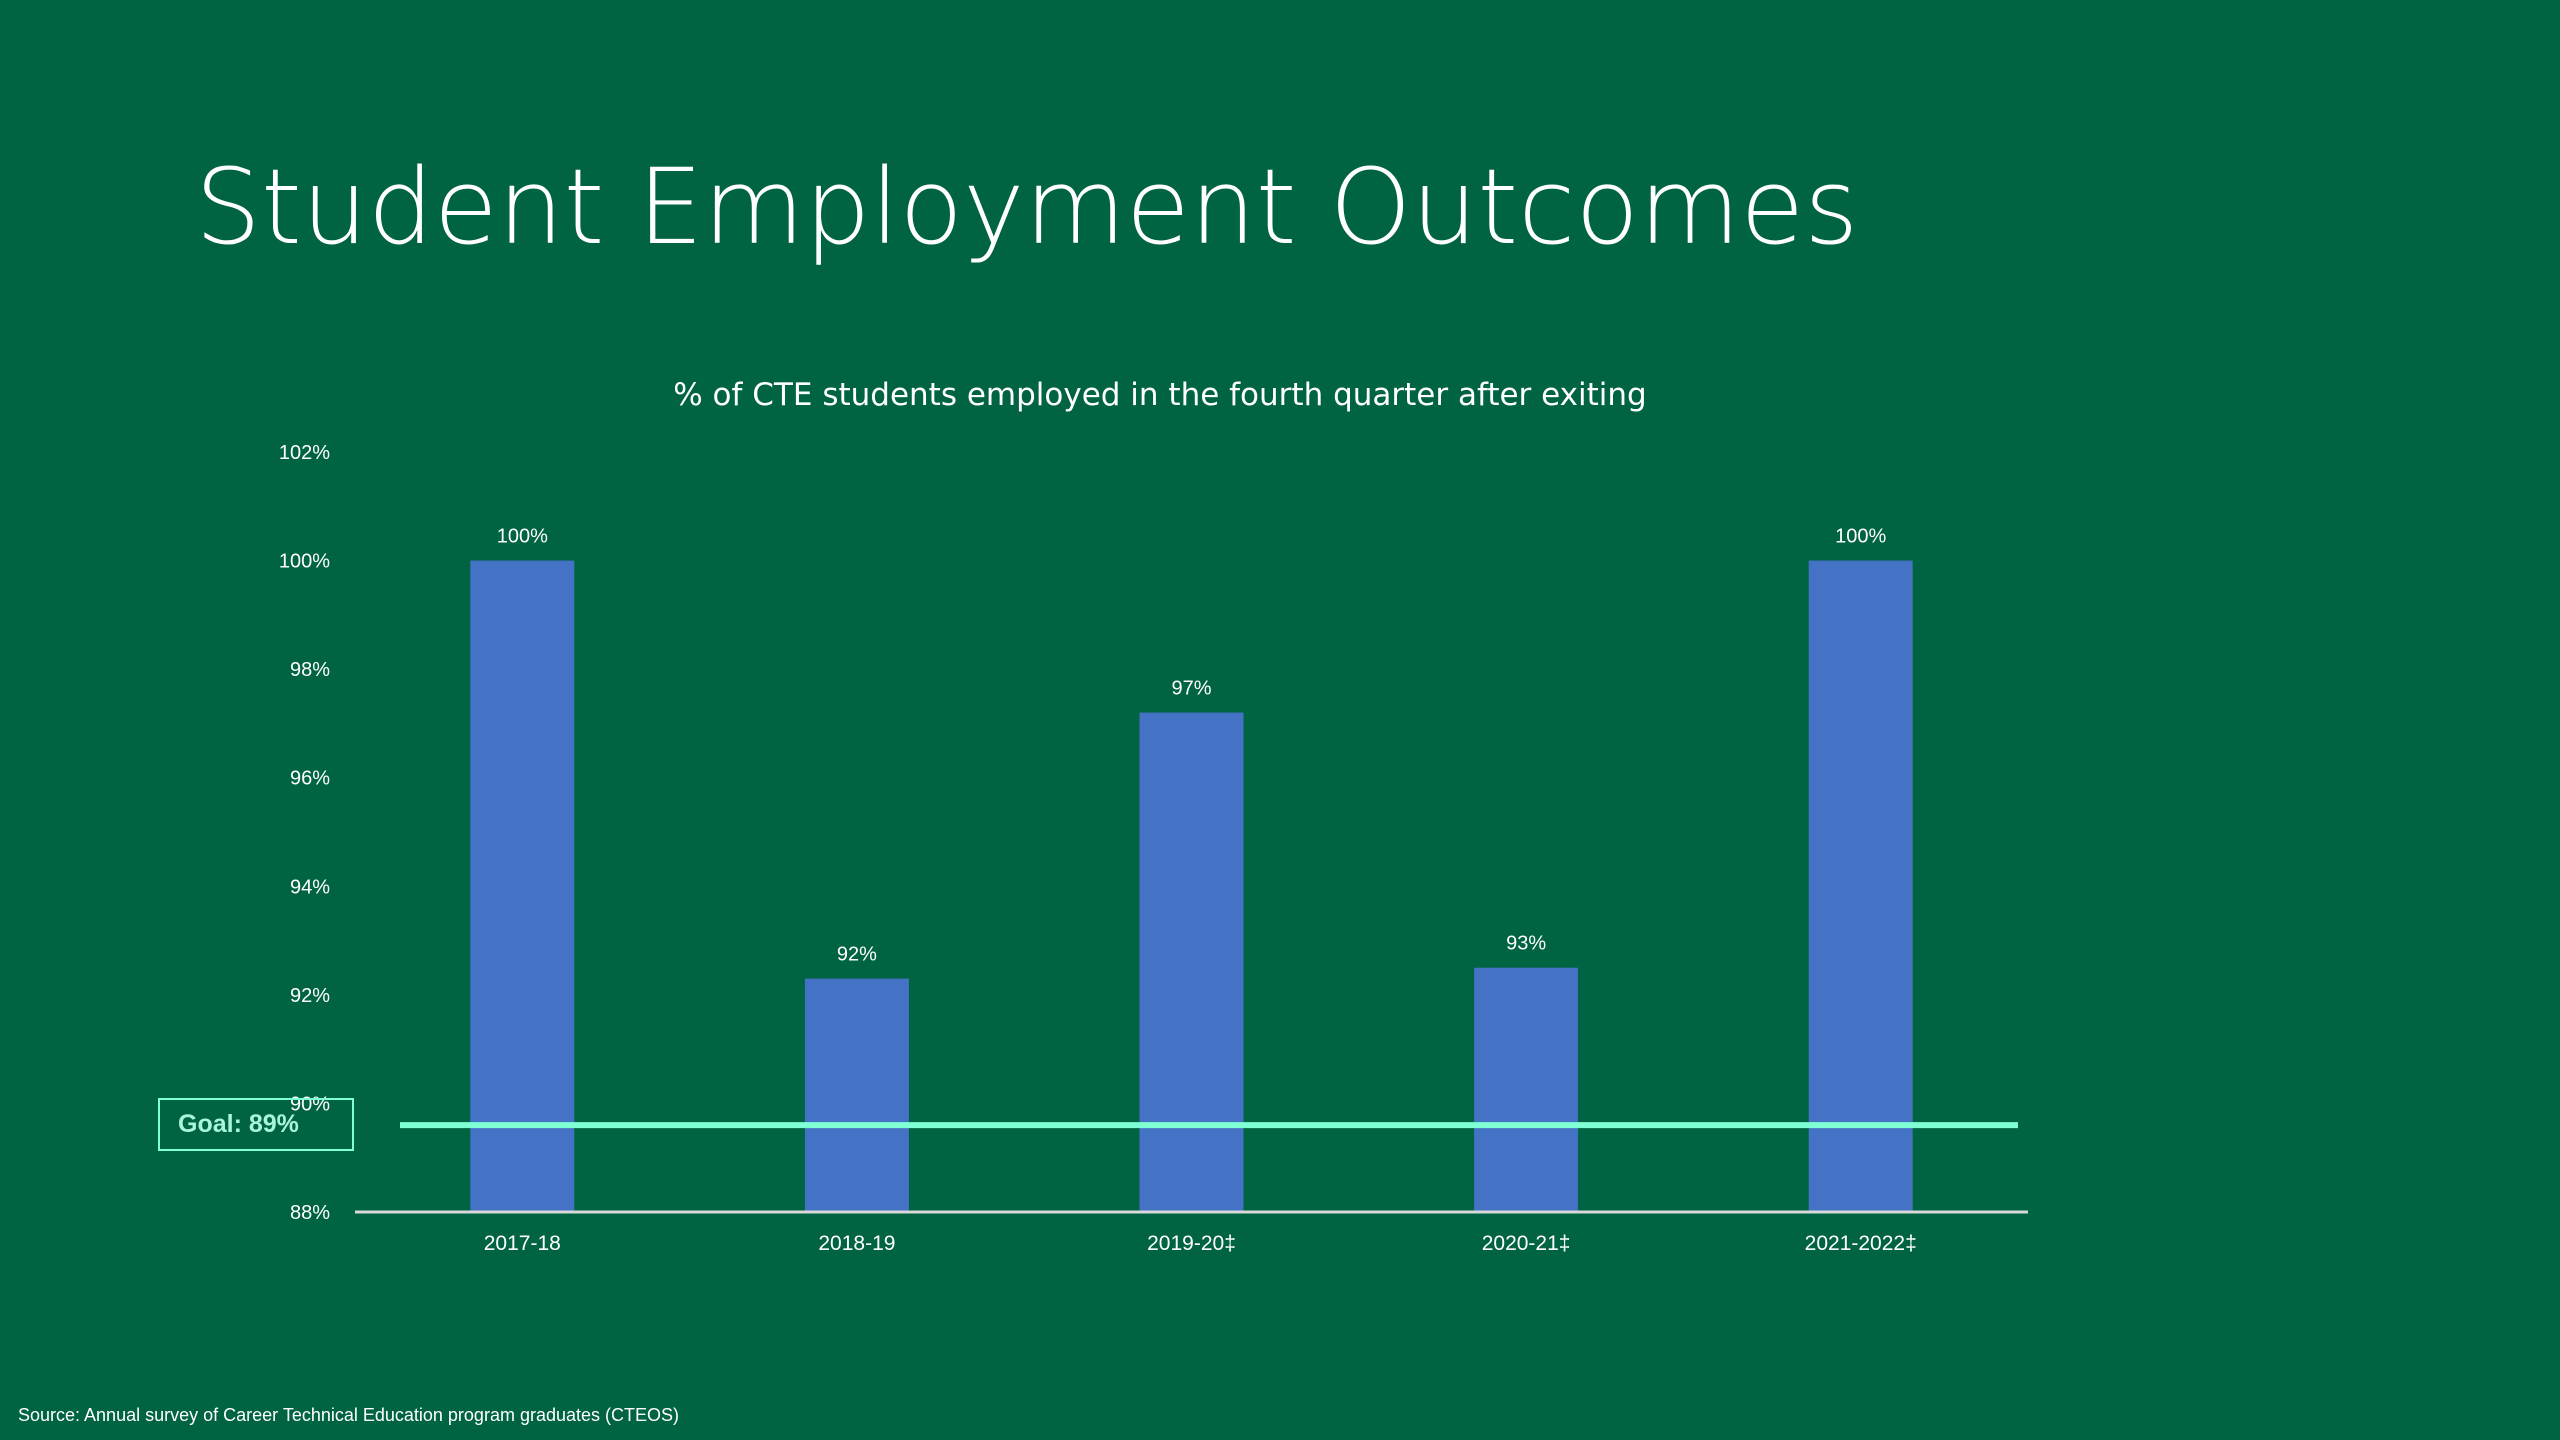  Describe the element at coordinates (310, 670) in the screenshot. I see `y-tick-label: 98%` at that location.